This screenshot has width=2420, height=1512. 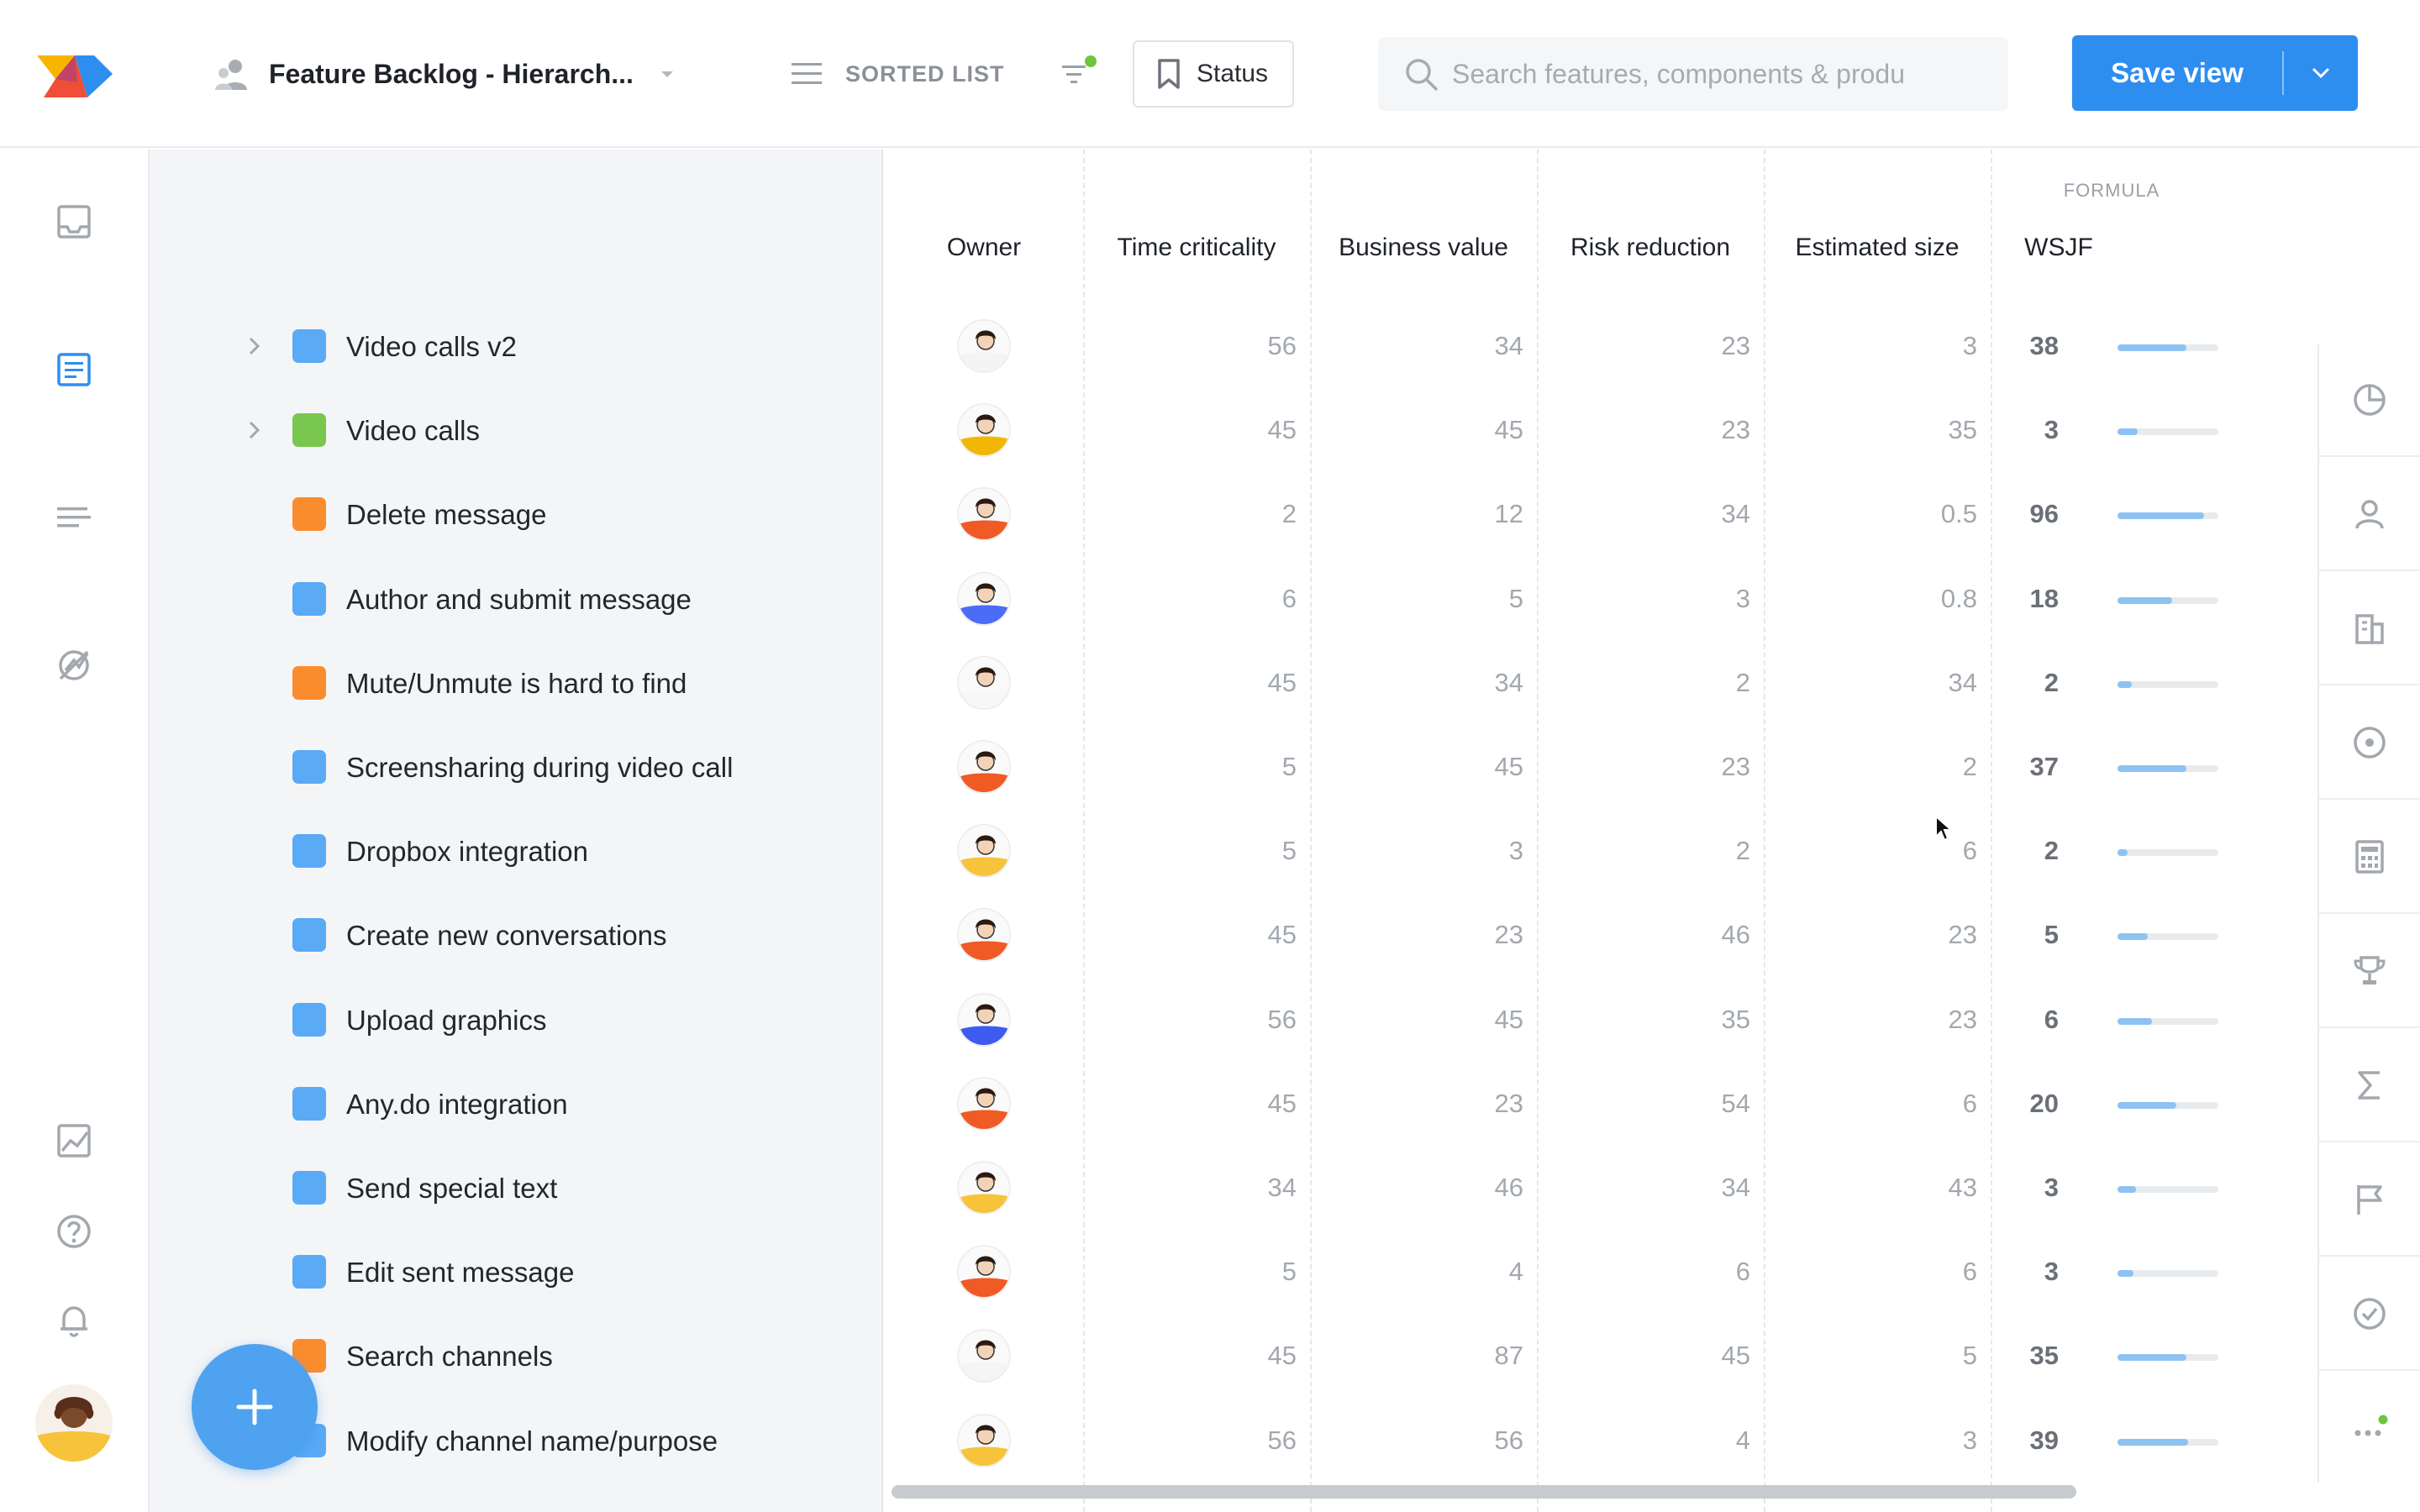 I want to click on rail-pie-chart-button, so click(x=2369, y=400).